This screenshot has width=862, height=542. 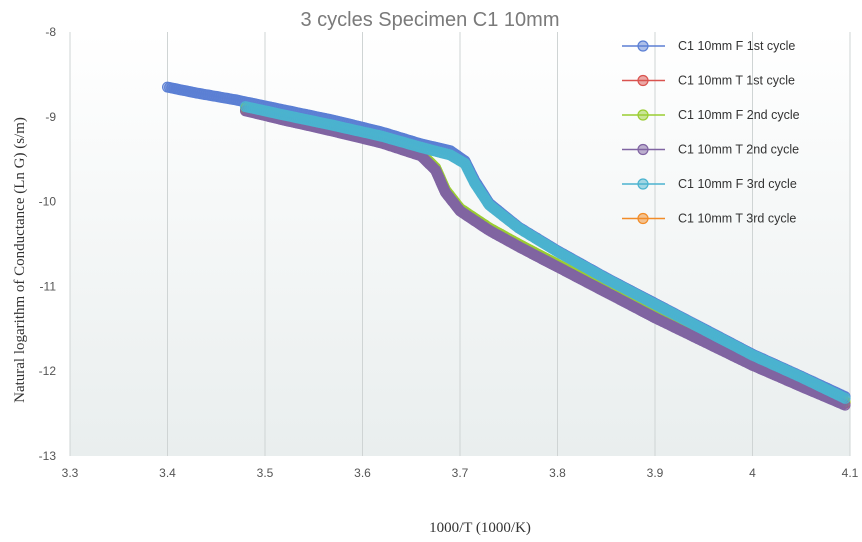 I want to click on legend-item: C1 10mm F 2nd cycle, so click(x=711, y=115).